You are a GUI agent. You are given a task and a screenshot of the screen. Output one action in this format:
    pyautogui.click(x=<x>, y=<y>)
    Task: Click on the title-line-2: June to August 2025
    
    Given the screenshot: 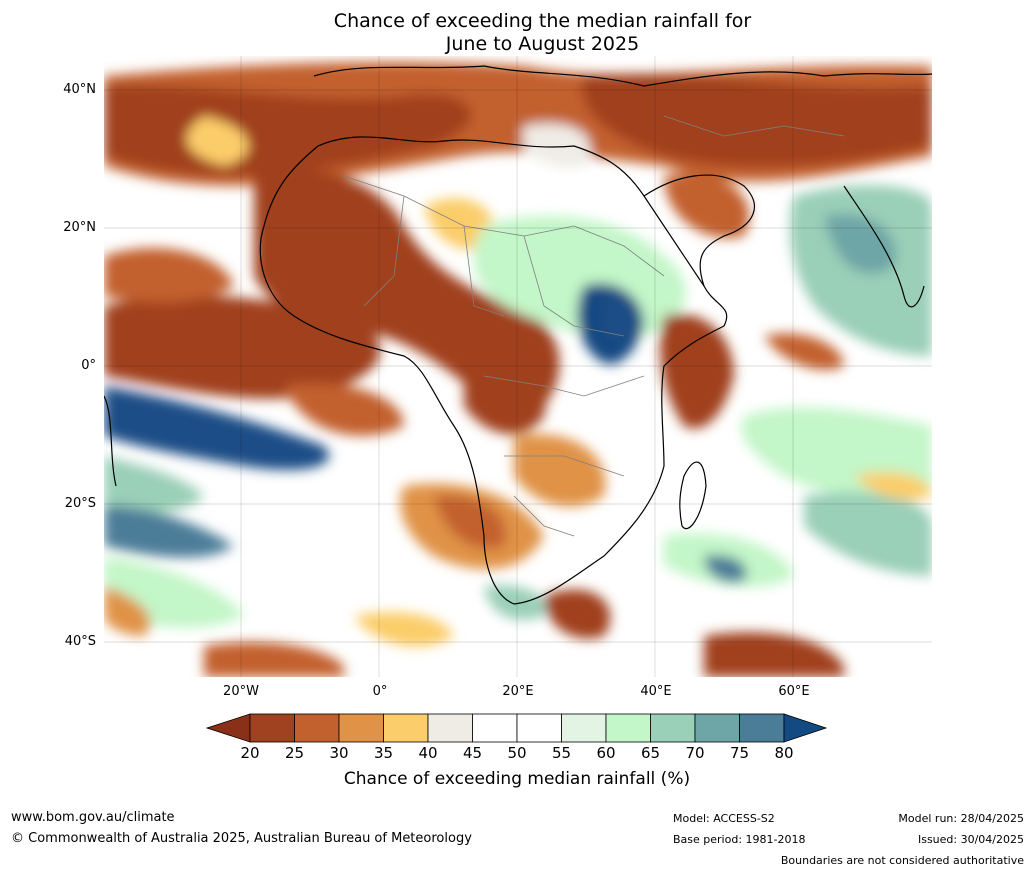 What is the action you would take?
    pyautogui.click(x=542, y=44)
    